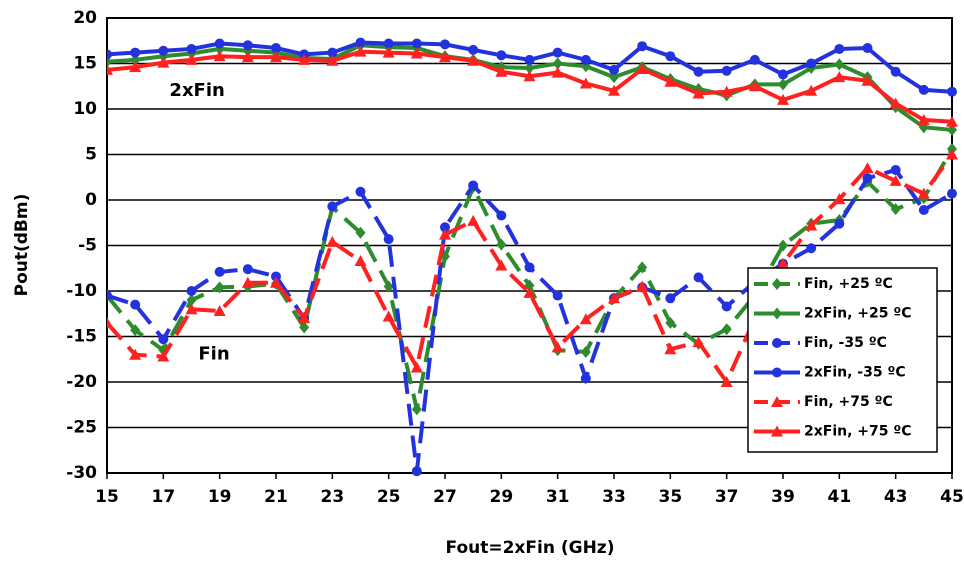 This screenshot has height=575, width=964. What do you see at coordinates (855, 373) in the screenshot?
I see `legend-label: 2xFin, -35 ºC` at bounding box center [855, 373].